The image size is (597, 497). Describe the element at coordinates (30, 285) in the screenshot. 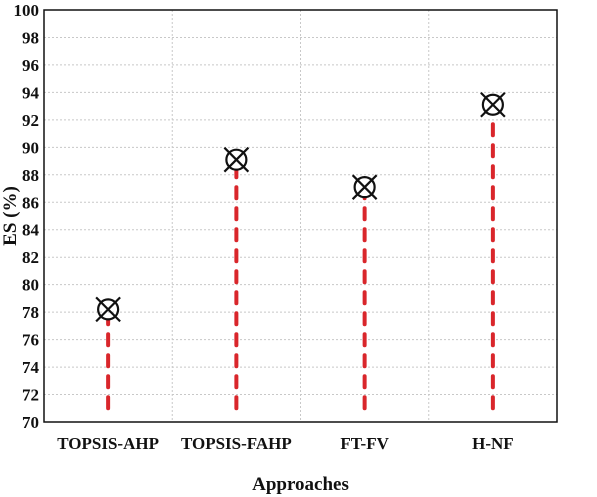

I see `y-tick-label: 80` at that location.